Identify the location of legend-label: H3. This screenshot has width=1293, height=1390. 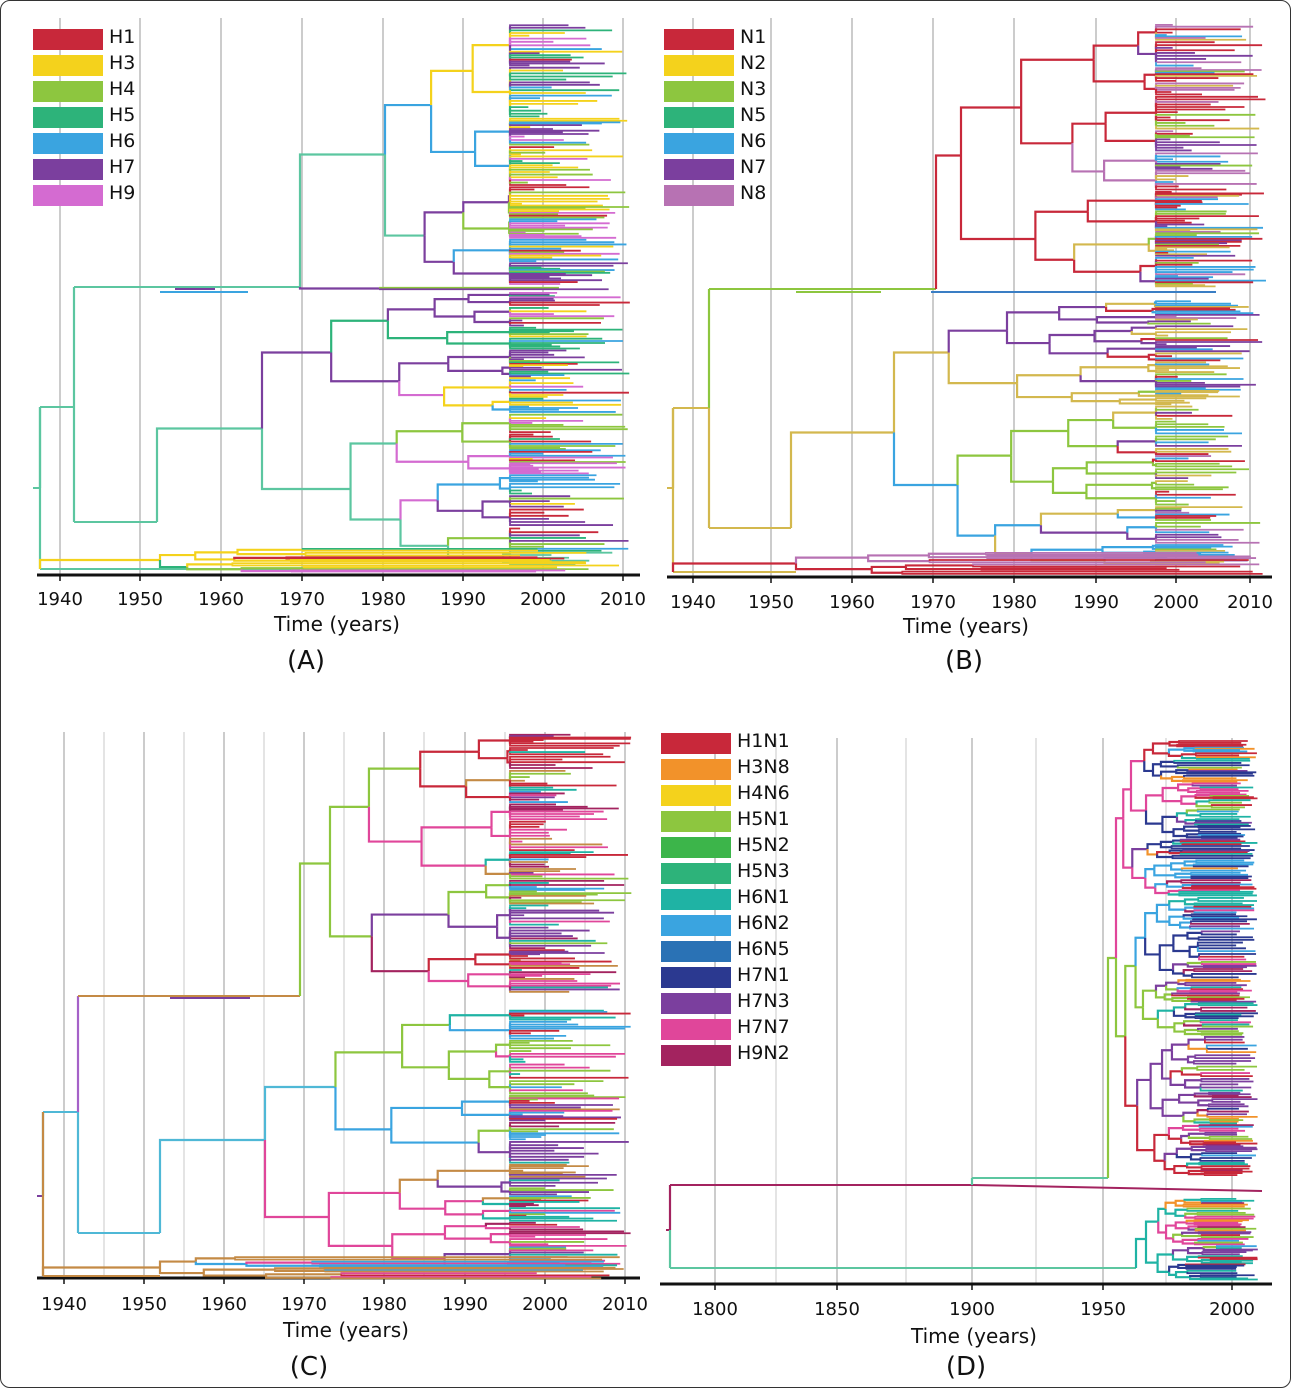
(122, 63).